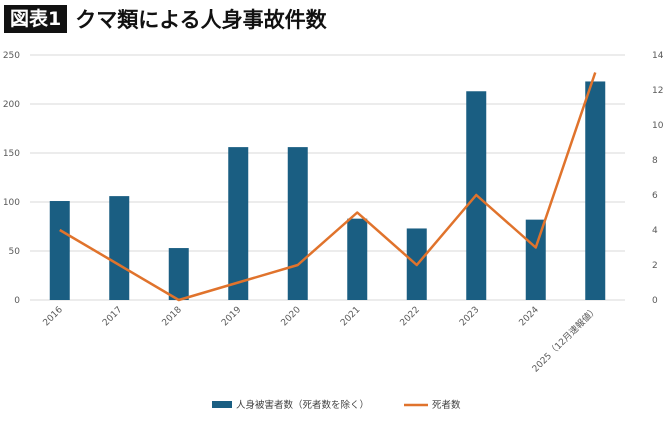  What do you see at coordinates (595, 191) in the screenshot?
I see `bar-2025（12月速報値）` at bounding box center [595, 191].